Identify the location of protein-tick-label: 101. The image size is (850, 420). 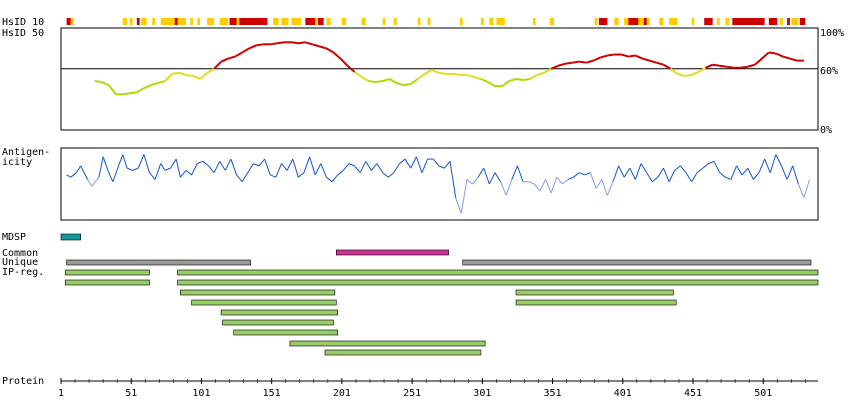
(201, 393).